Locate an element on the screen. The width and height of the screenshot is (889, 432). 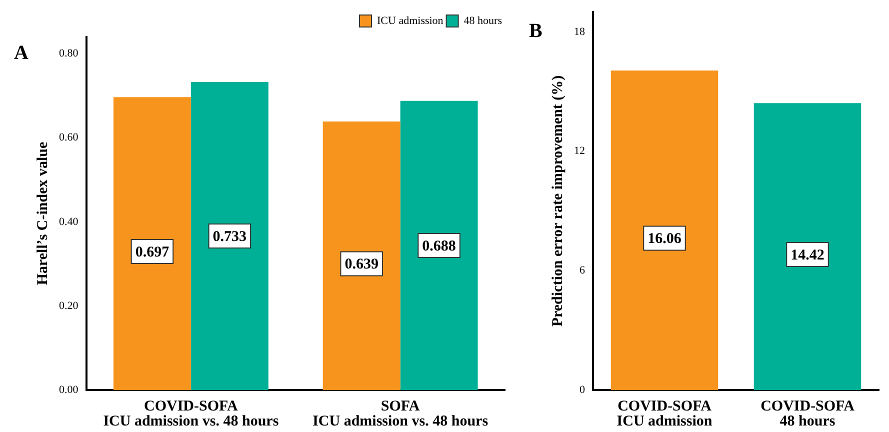
y-tick-label: 0.60 is located at coordinates (69, 138).